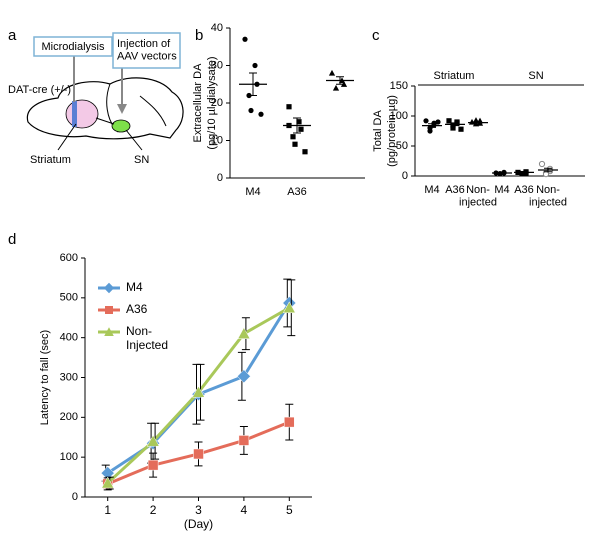  I want to click on legend-label: A36, so click(137, 309).